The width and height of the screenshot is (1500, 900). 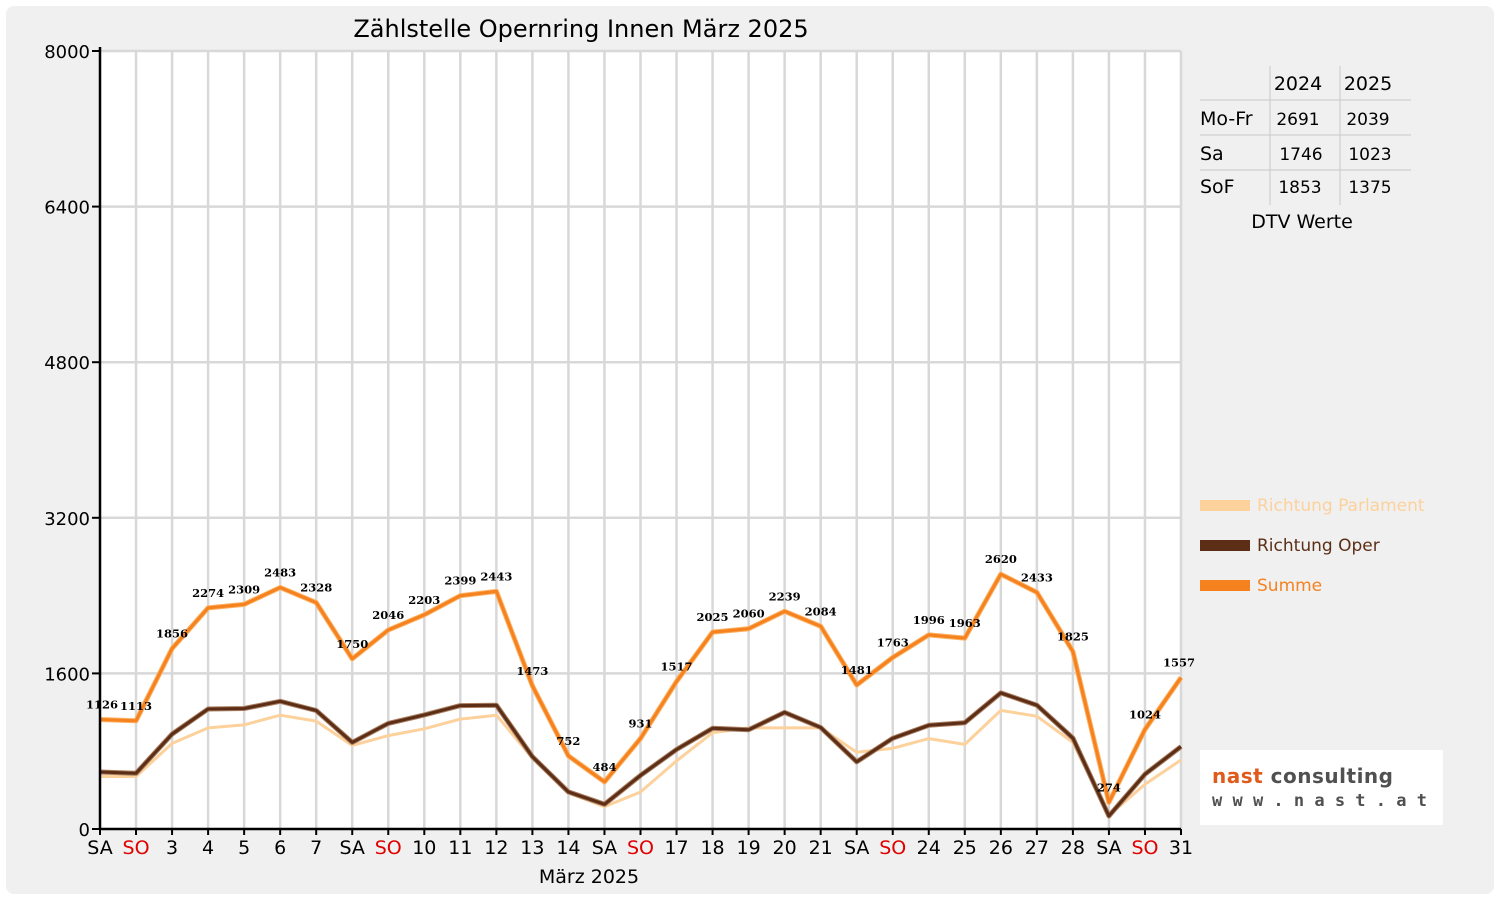 I want to click on y-tick-label: 8000, so click(x=67, y=52).